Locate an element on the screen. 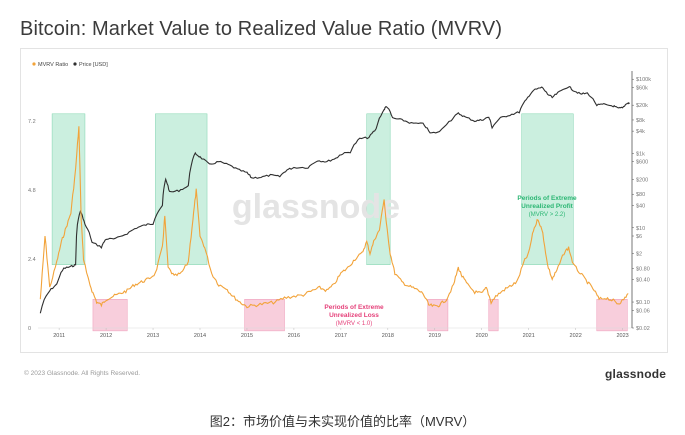 The width and height of the screenshot is (685, 435). legend-mvrv-swatch is located at coordinates (34, 64).